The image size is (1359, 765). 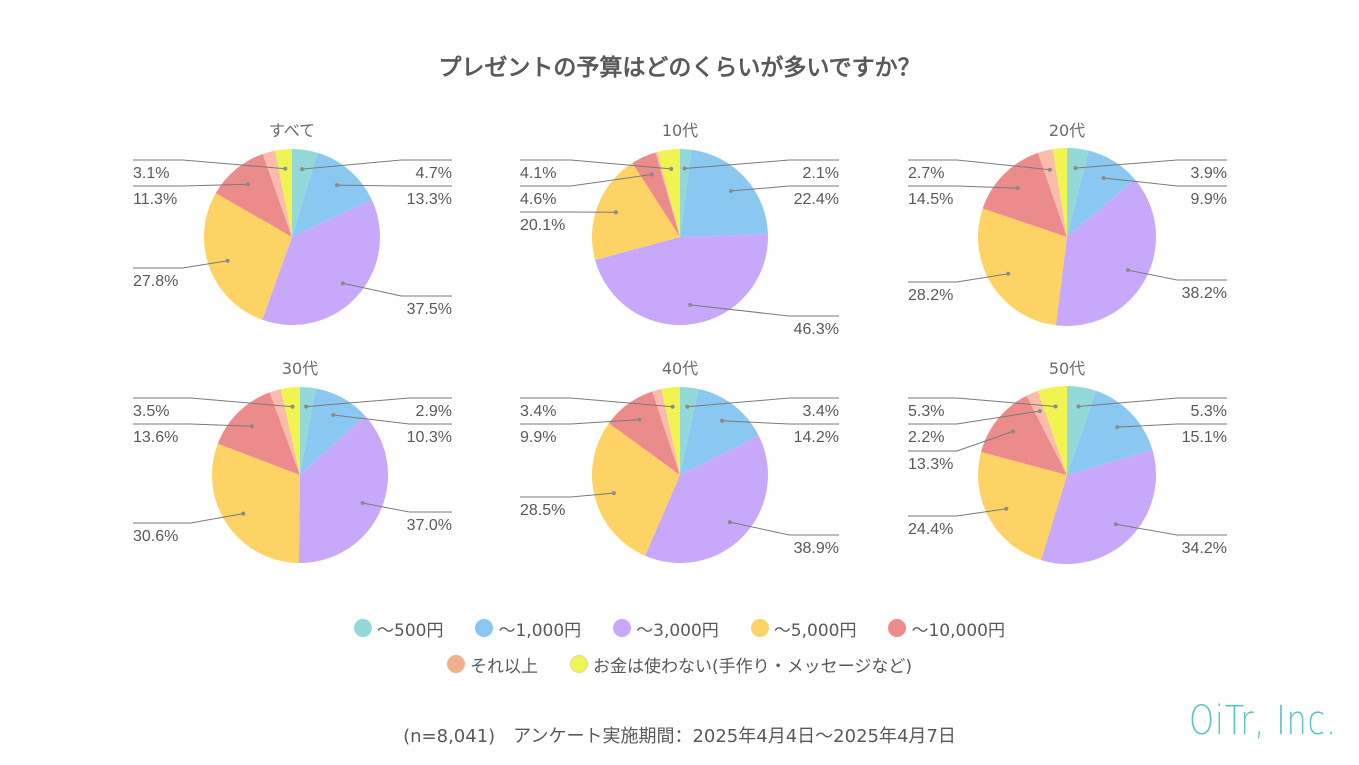 What do you see at coordinates (821, 411) in the screenshot?
I see `data-label: 3.4%` at bounding box center [821, 411].